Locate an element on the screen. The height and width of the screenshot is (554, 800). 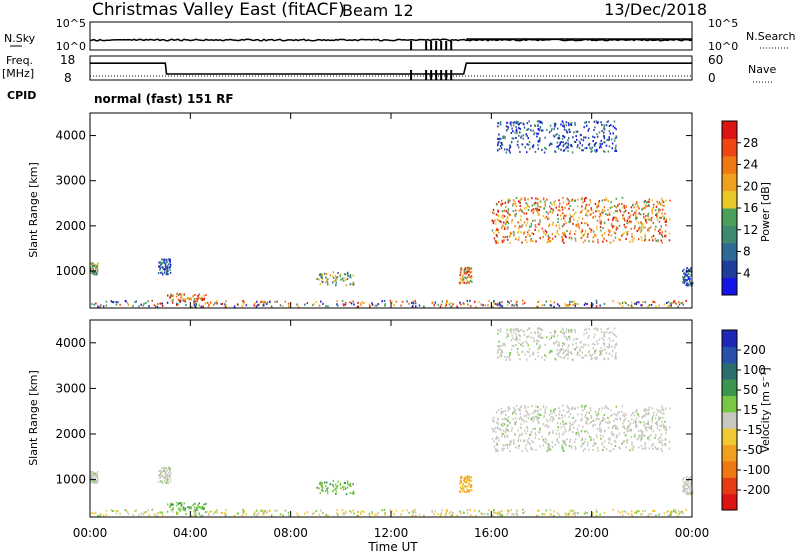
power-colorbar-tick-label: 4 is located at coordinates (747, 273).